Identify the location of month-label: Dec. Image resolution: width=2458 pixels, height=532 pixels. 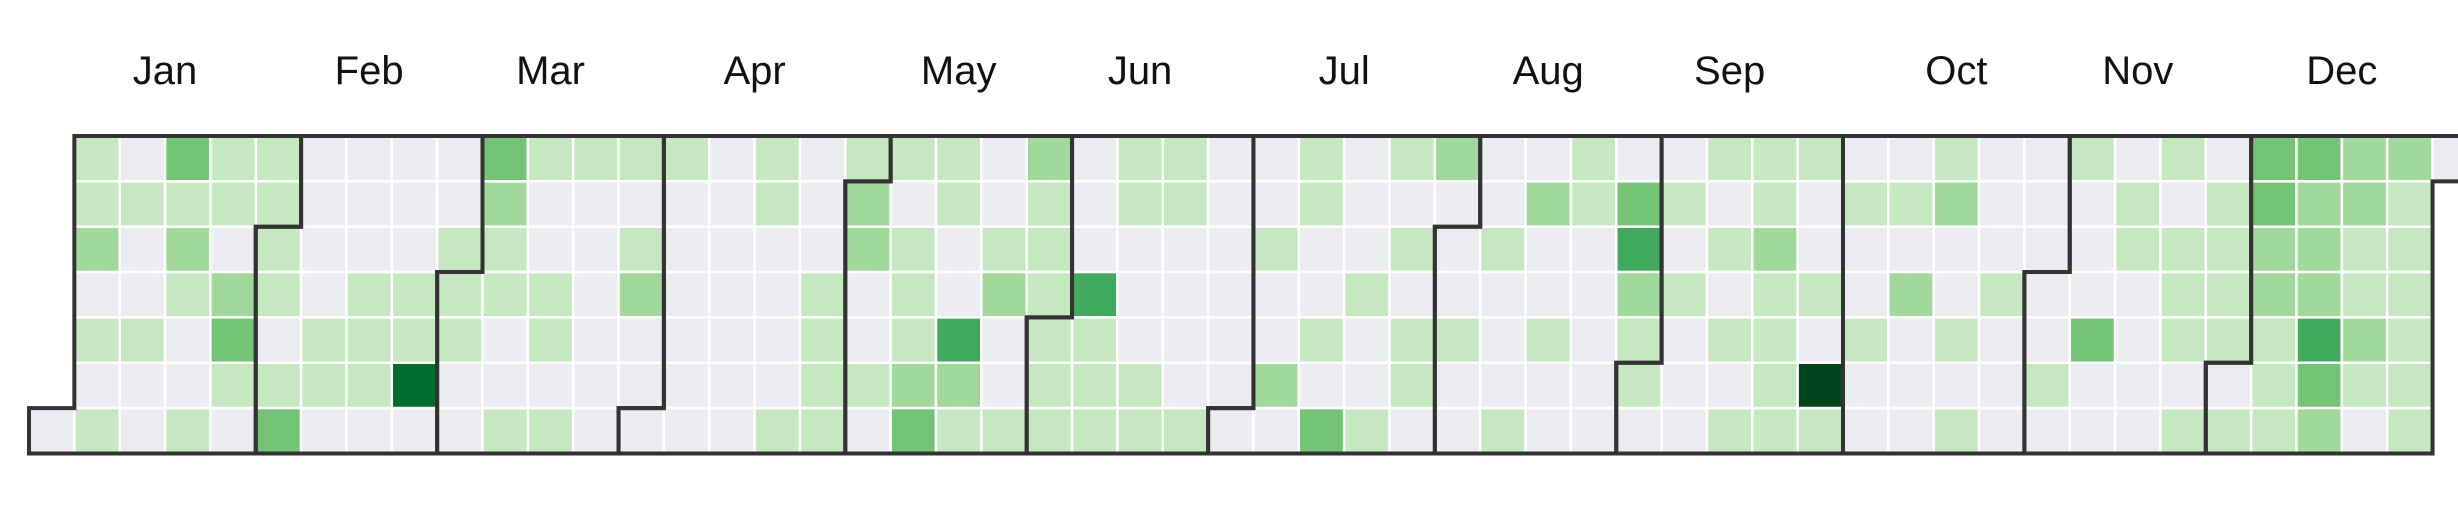
(2341, 71).